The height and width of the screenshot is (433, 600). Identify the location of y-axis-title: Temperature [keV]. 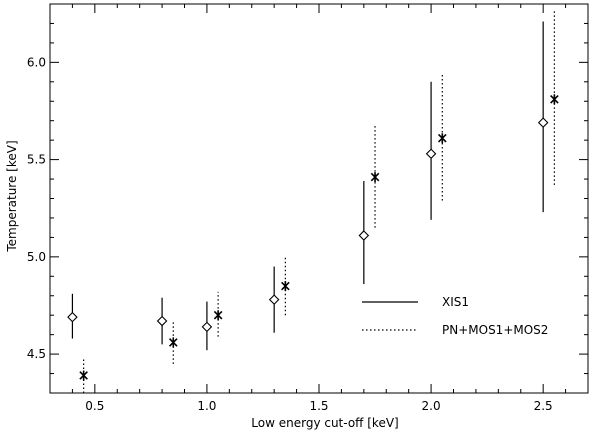
(12, 196).